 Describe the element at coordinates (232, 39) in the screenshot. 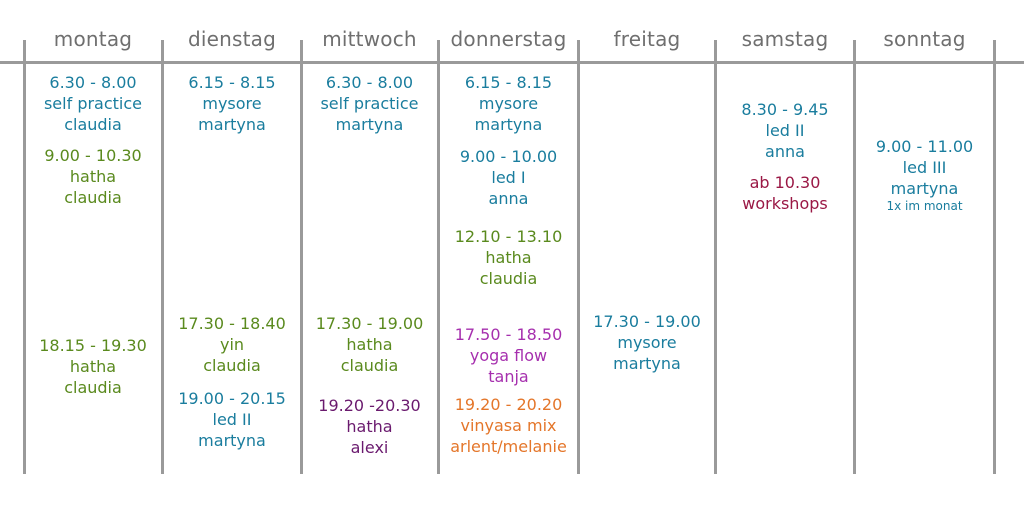

I see `day-header-dienstag: dienstag` at that location.